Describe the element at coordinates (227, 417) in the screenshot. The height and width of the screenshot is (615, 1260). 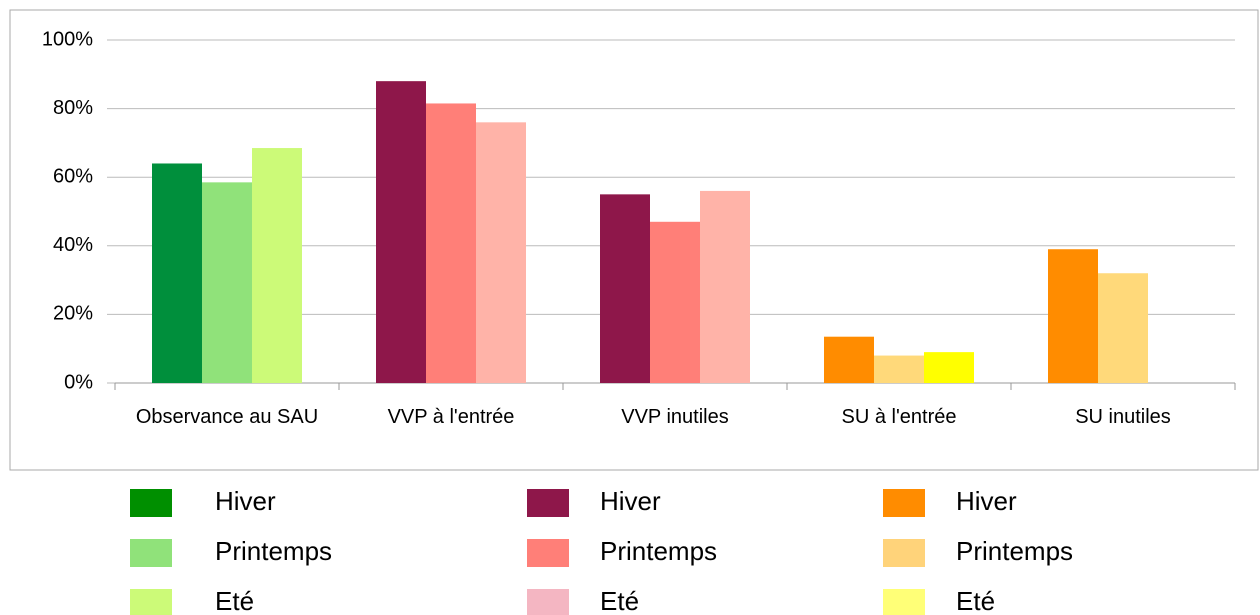
I see `x-tick-label: Observance au SAU` at that location.